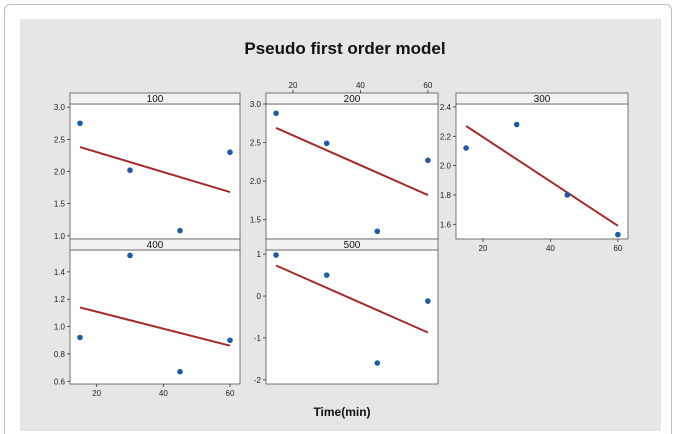  I want to click on facet-panel-100: 100 1.0 1.5 2.0 2.5 3.0, so click(147, 166).